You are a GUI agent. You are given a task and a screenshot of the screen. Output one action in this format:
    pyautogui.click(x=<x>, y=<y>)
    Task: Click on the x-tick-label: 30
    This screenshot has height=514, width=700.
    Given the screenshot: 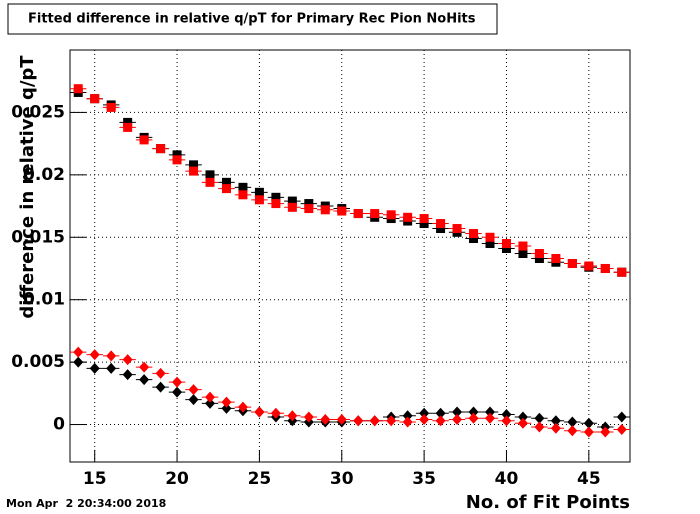 What is the action you would take?
    pyautogui.click(x=342, y=479)
    